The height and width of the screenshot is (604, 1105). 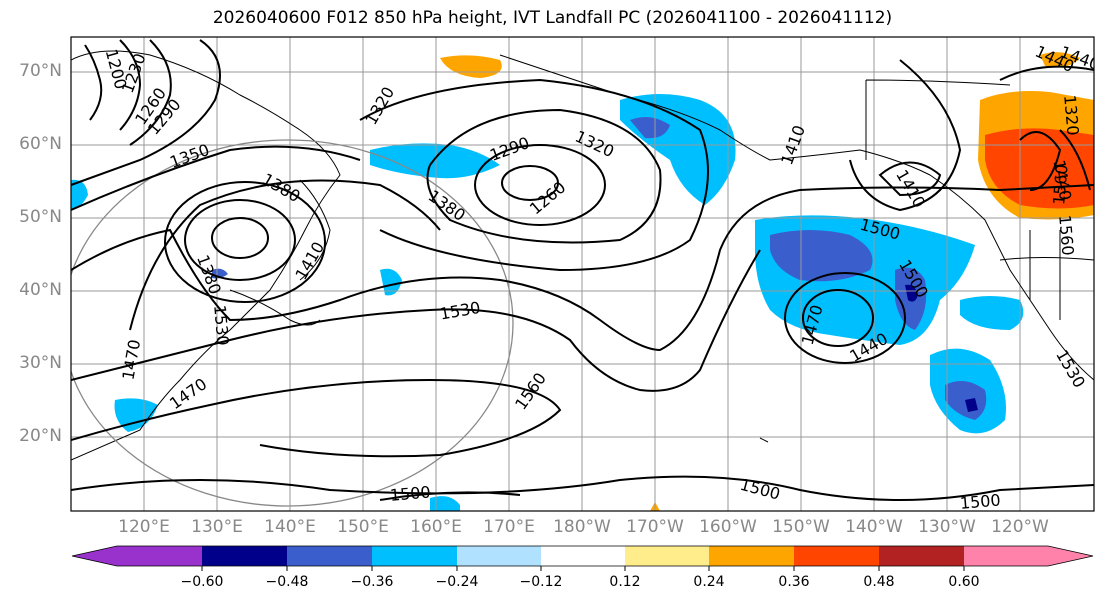 What do you see at coordinates (582, 527) in the screenshot?
I see `lon-label: 180°W` at bounding box center [582, 527].